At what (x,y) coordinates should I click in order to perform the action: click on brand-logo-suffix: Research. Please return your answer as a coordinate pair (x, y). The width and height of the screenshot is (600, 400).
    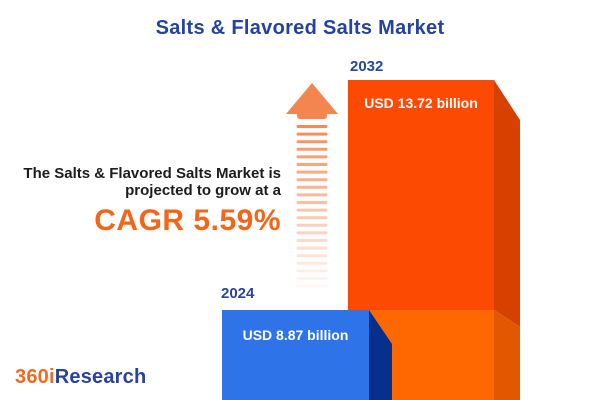
    Looking at the image, I should click on (100, 377).